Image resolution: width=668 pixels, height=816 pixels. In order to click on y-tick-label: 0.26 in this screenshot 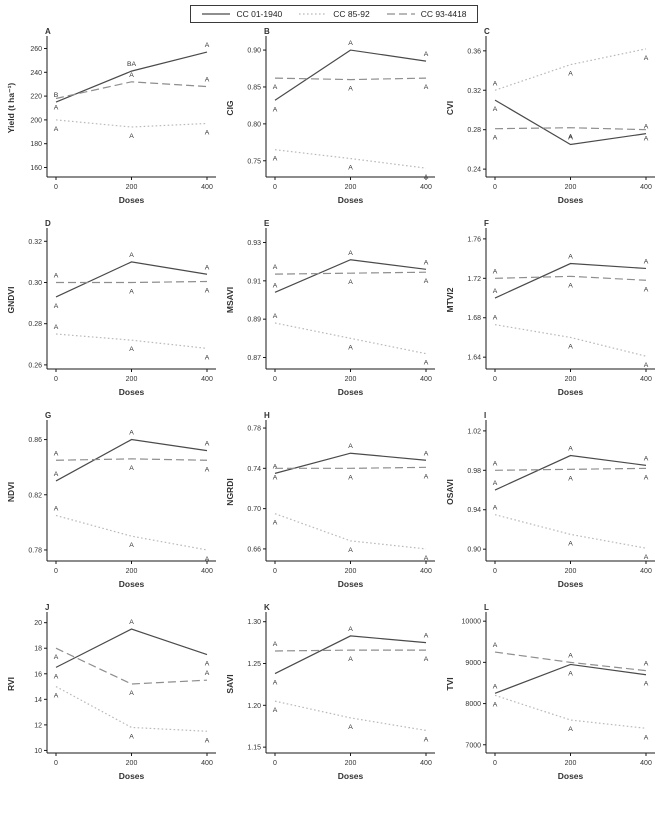, I will do `click(35, 365)`.